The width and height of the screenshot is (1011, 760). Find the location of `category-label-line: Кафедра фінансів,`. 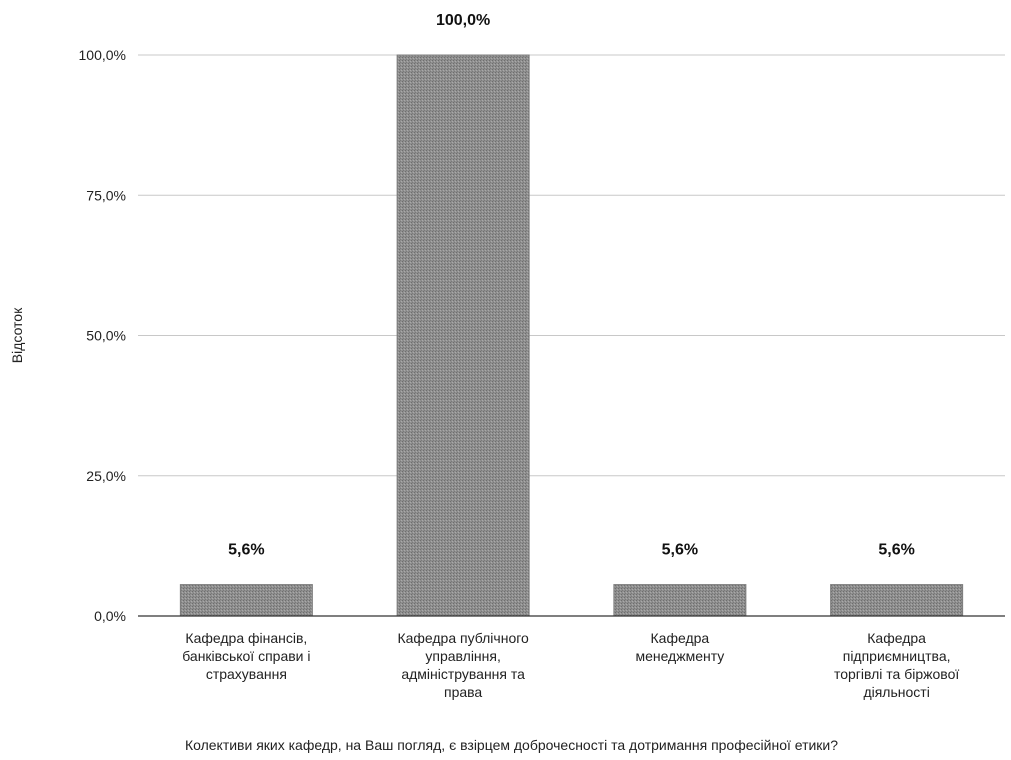

category-label-line: Кафедра фінансів, is located at coordinates (246, 638).